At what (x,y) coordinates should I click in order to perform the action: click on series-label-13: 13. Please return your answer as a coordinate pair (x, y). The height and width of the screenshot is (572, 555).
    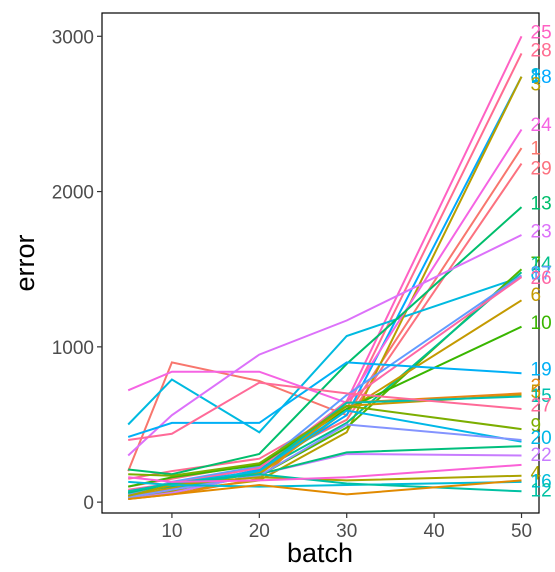
    Looking at the image, I should click on (541, 203).